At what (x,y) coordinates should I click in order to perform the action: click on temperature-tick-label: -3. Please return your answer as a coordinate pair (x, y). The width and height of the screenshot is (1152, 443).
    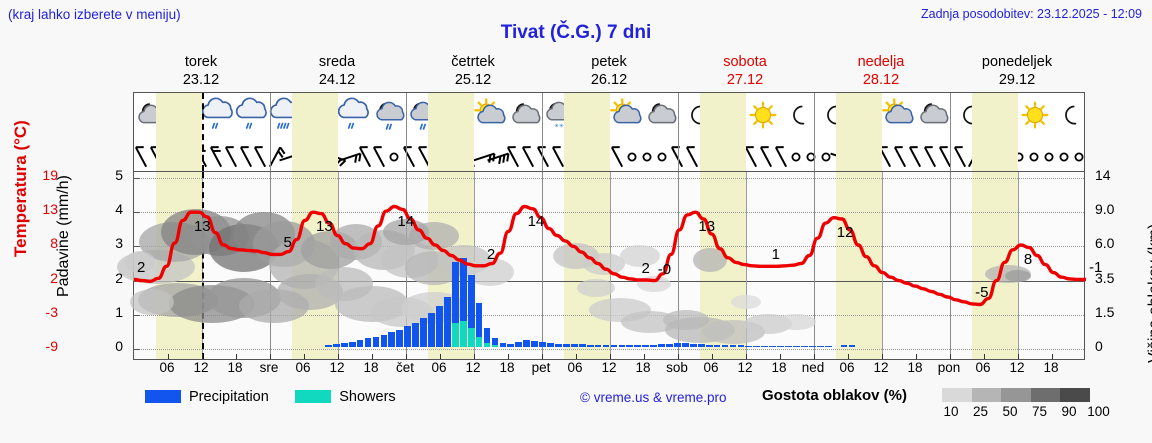
    Looking at the image, I should click on (51, 311).